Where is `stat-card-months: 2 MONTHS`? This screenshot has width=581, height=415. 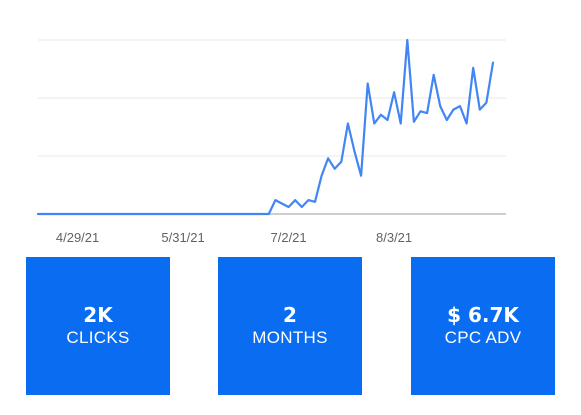 stat-card-months: 2 MONTHS is located at coordinates (290, 326).